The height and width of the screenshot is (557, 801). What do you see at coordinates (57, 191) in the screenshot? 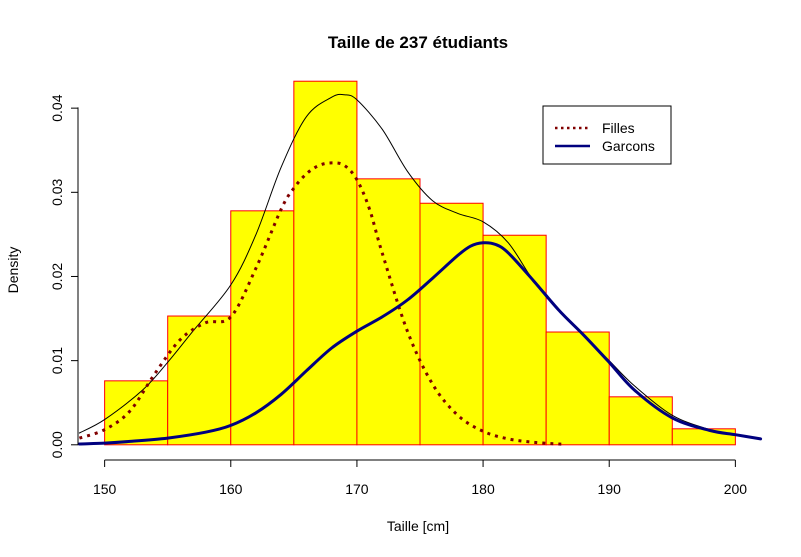
I see `y-tick-label: 0.03` at bounding box center [57, 191].